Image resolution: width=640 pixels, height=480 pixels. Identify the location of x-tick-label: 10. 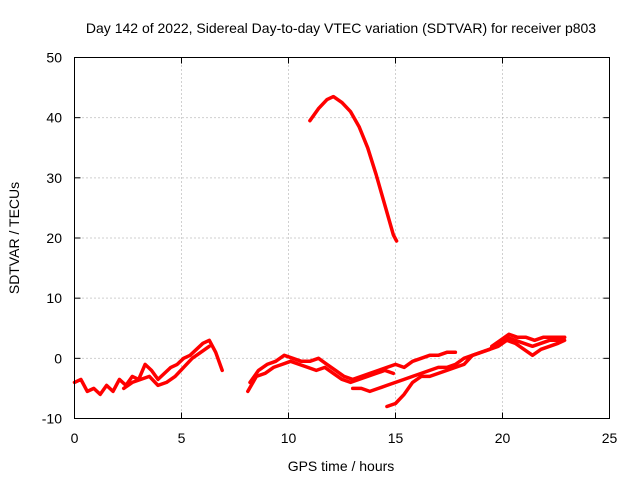
(289, 438).